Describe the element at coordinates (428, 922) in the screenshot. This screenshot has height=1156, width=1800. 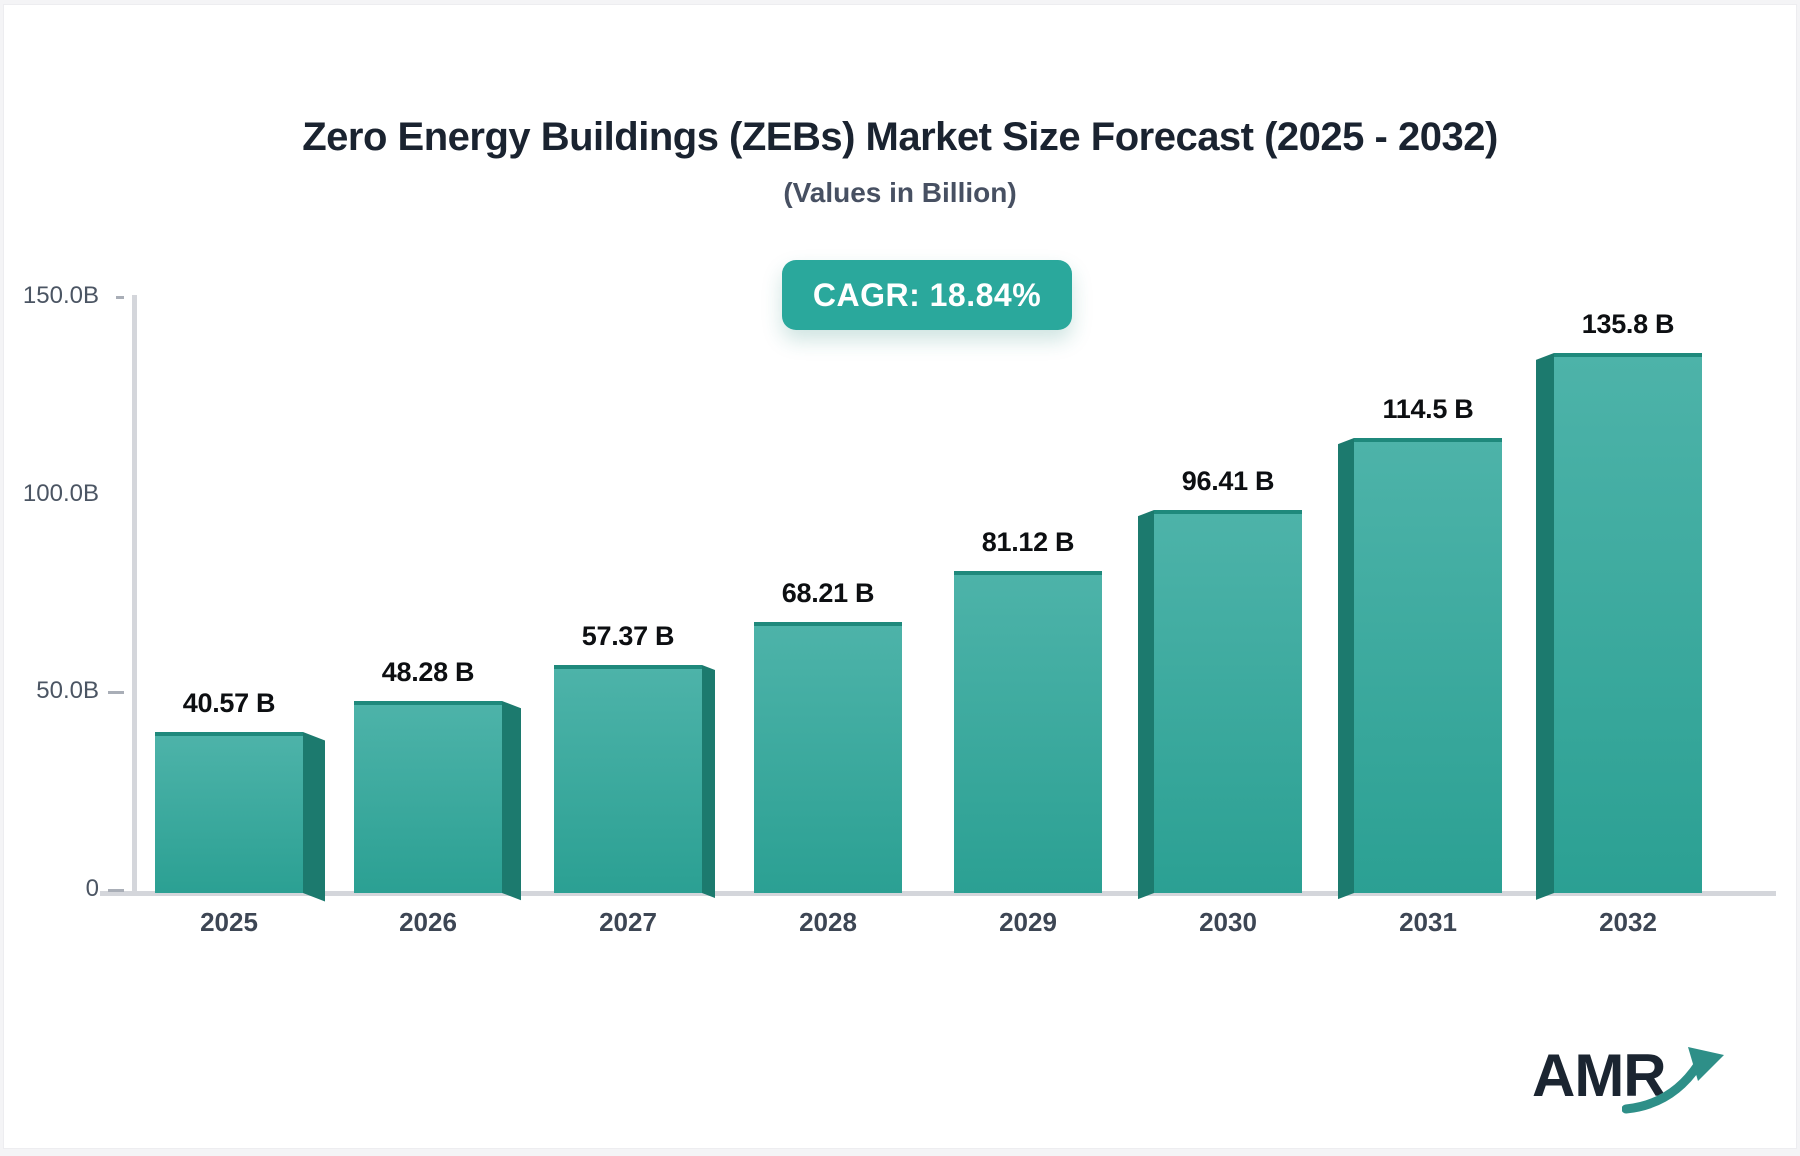
I see `x-axis-label: 2026` at that location.